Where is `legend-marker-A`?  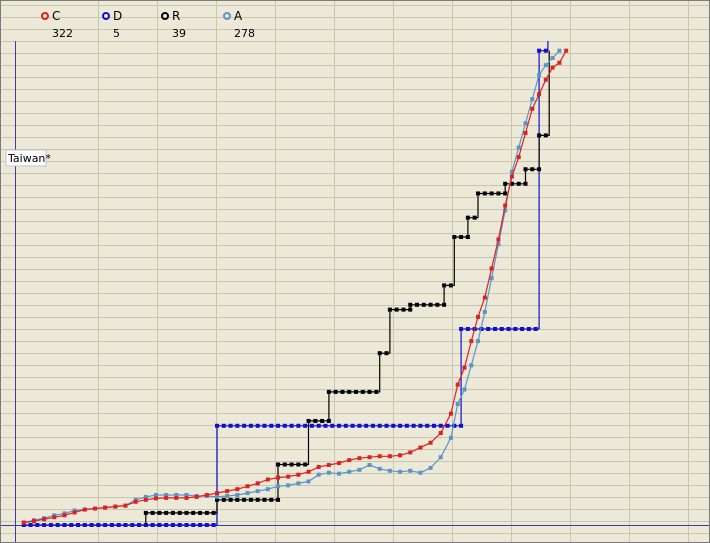 legend-marker-A is located at coordinates (227, 16).